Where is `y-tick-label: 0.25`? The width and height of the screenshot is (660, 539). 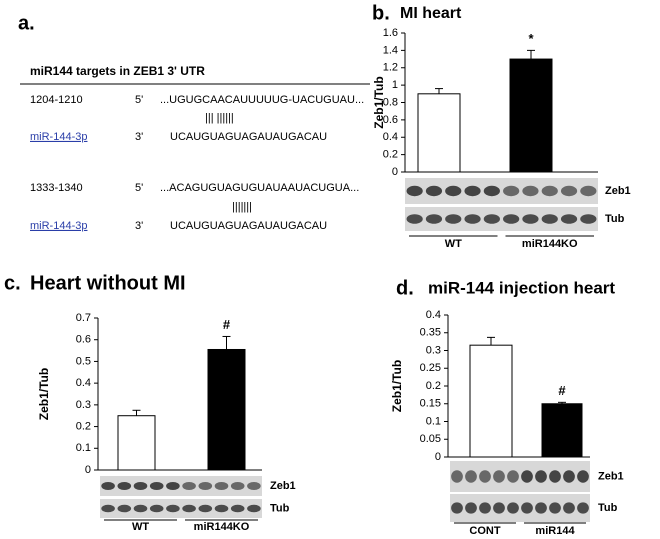 y-tick-label: 0.25 is located at coordinates (430, 368).